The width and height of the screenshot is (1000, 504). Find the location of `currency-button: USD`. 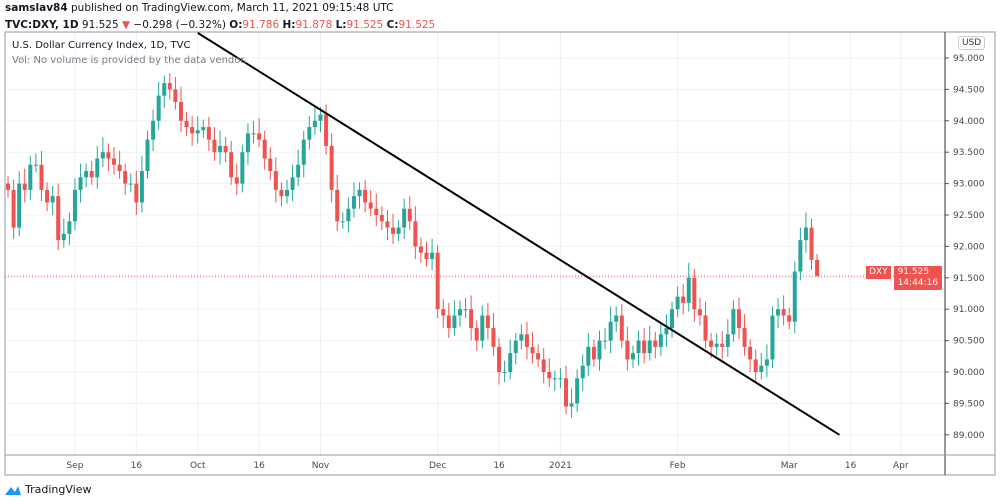

currency-button: USD is located at coordinates (972, 43).